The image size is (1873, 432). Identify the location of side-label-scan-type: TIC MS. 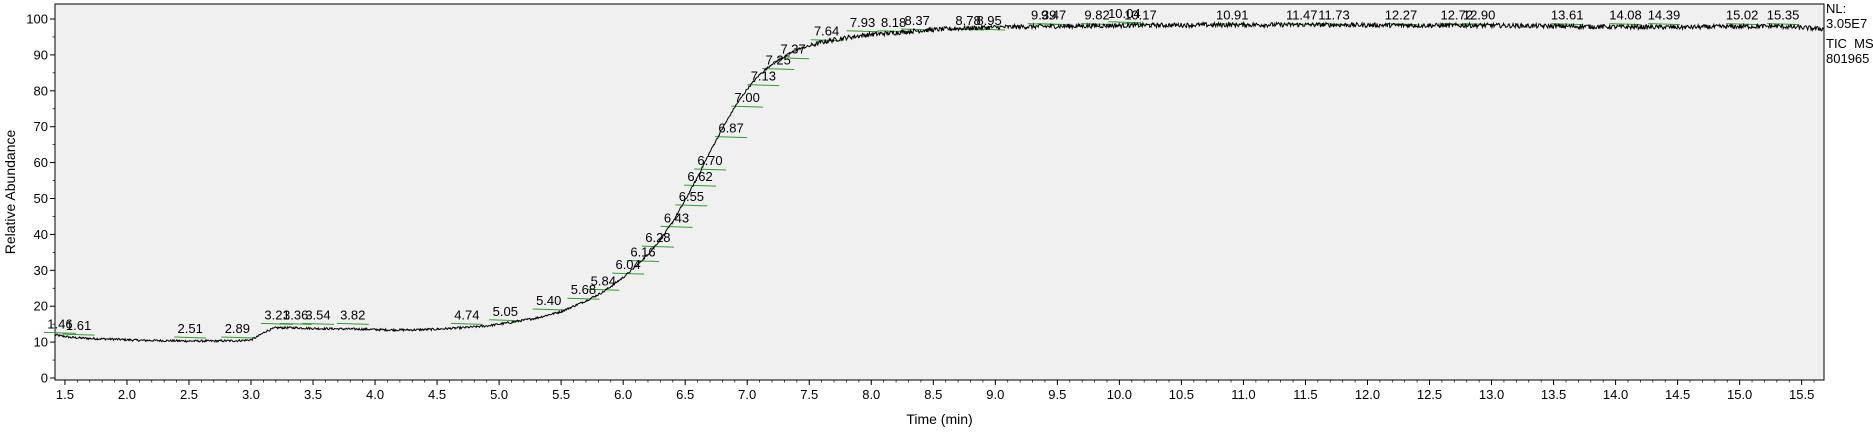
(1849, 43).